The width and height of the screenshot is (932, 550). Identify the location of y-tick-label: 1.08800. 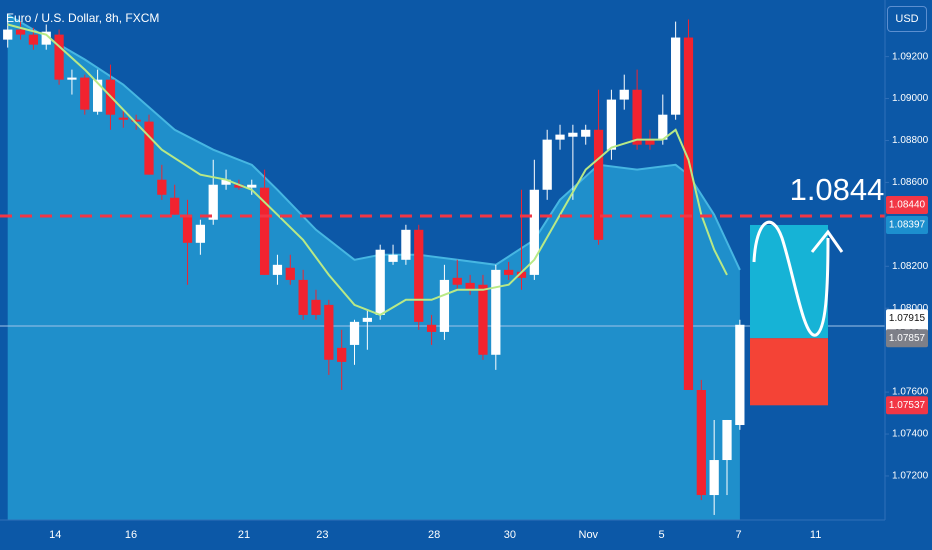
(910, 140).